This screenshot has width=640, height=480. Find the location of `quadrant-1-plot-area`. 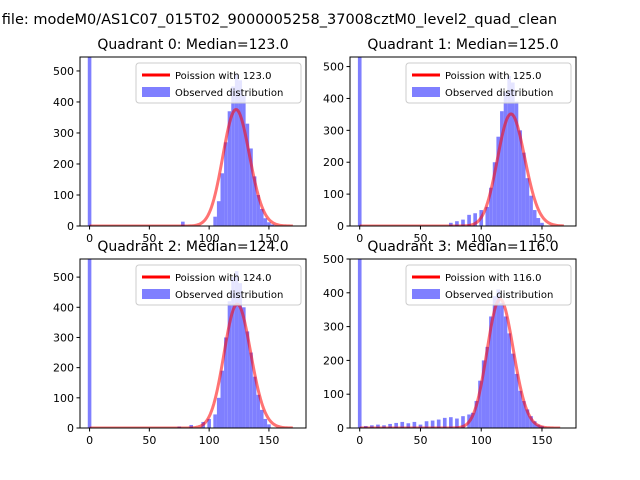

quadrant-1-plot-area is located at coordinates (461, 141).